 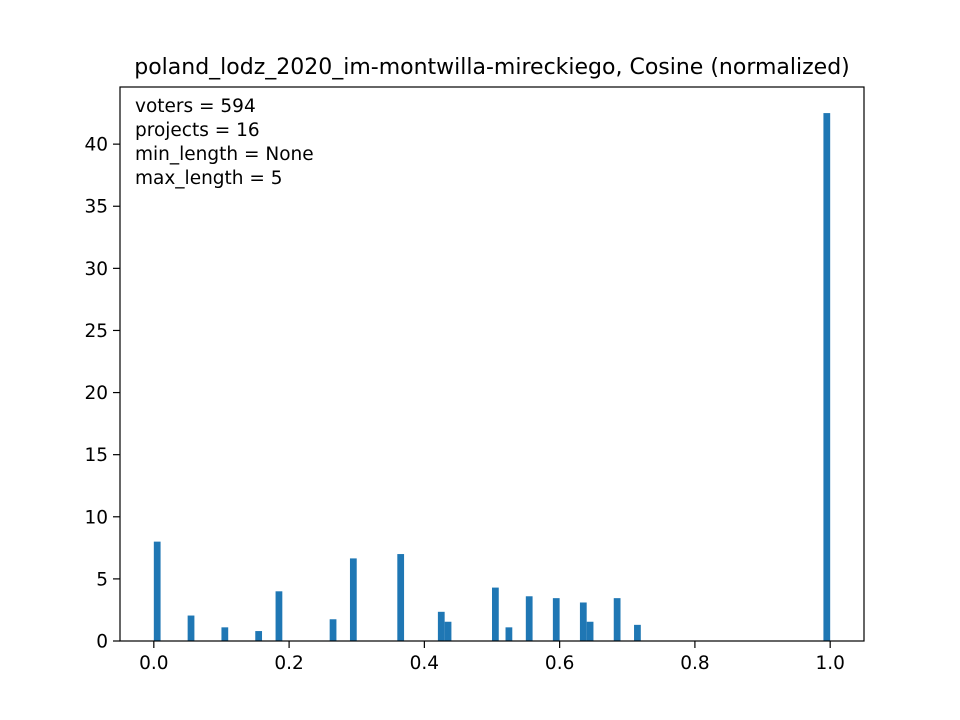 What do you see at coordinates (153, 663) in the screenshot?
I see `x-tick-label: 0.0` at bounding box center [153, 663].